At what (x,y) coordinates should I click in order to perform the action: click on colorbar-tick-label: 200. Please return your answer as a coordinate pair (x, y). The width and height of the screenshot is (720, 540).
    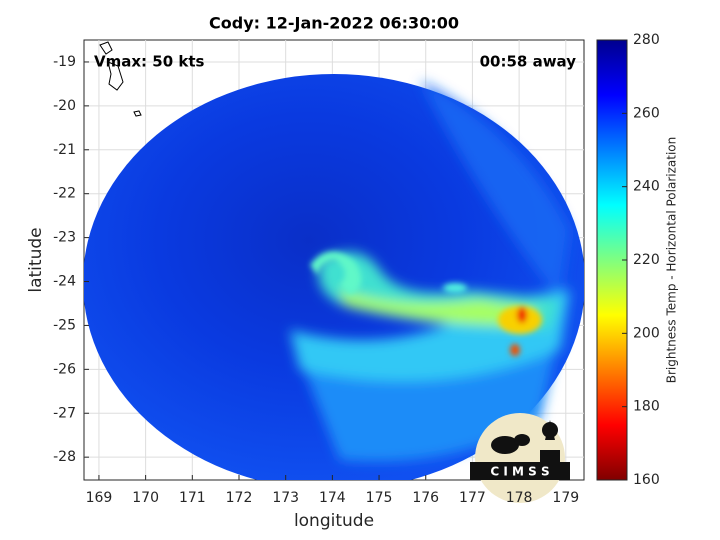
    Looking at the image, I should click on (646, 333).